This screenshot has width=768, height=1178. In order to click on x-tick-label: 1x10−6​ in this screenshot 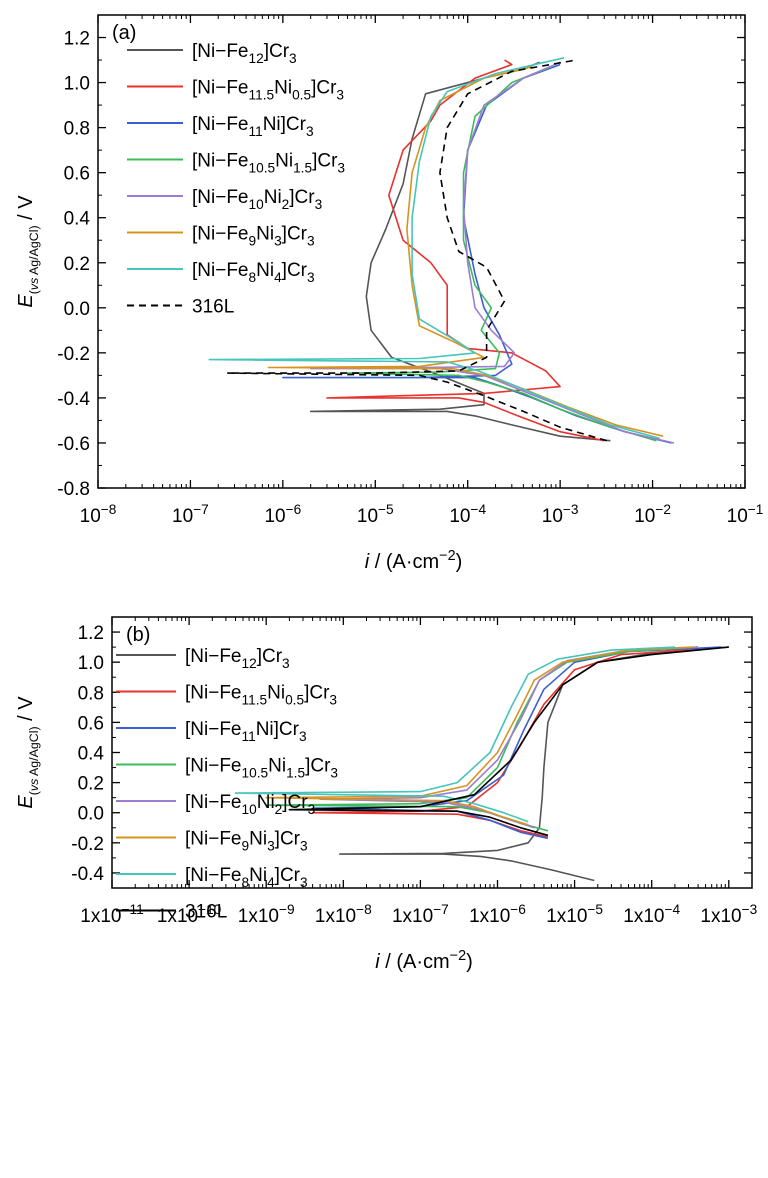, I will do `click(497, 914)`.